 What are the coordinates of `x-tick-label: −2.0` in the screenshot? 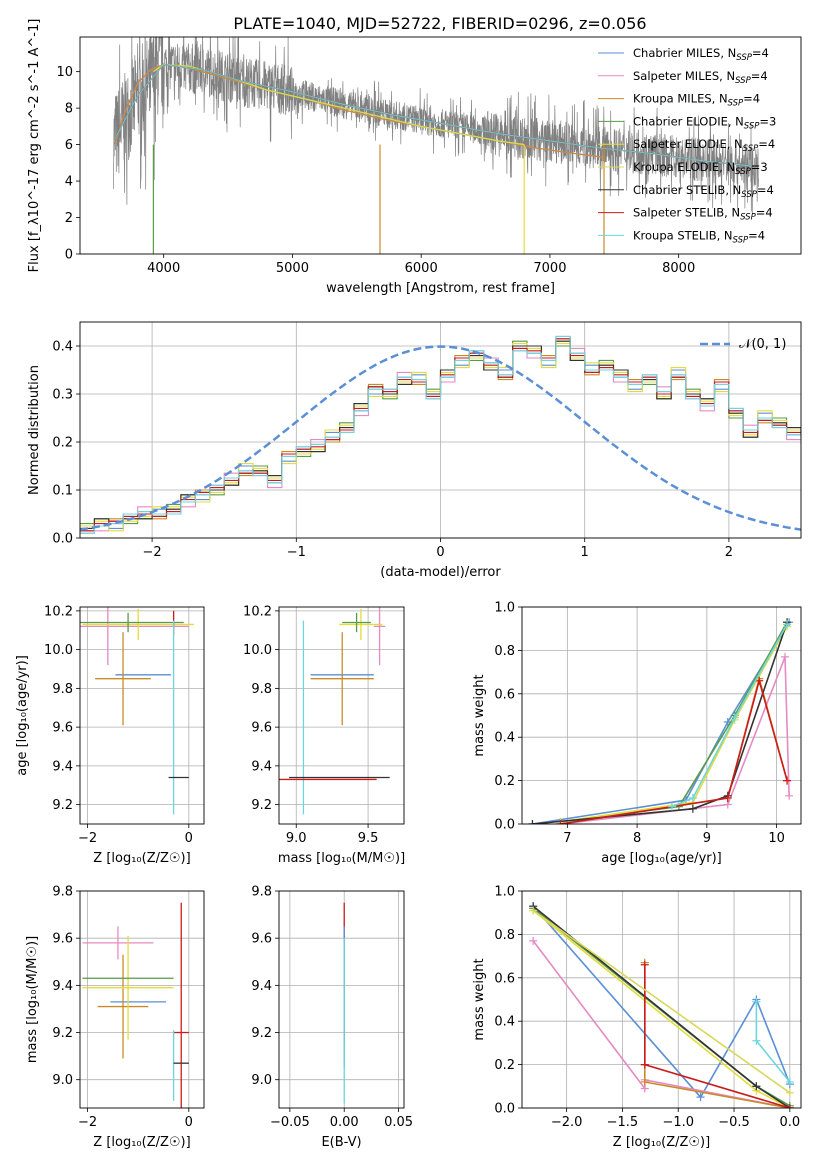 It's located at (567, 1122).